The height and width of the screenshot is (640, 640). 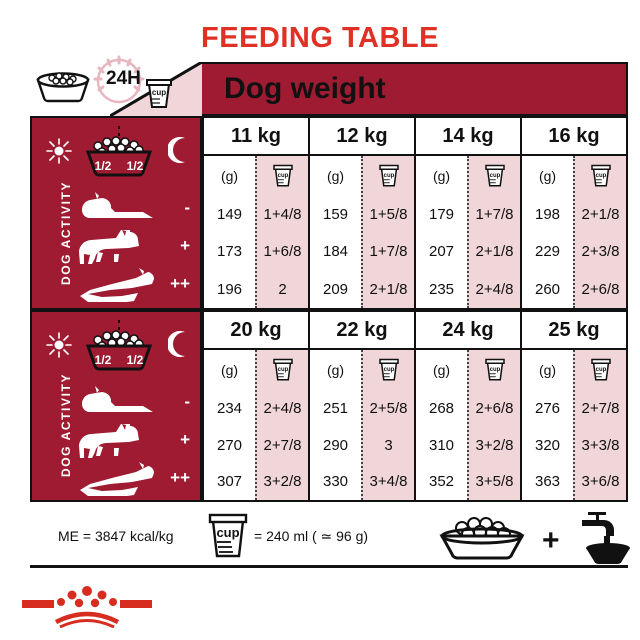 I want to click on cup-subcolumn: cup 2+1/8 2+3/8 2+6/8, so click(x=599, y=232).